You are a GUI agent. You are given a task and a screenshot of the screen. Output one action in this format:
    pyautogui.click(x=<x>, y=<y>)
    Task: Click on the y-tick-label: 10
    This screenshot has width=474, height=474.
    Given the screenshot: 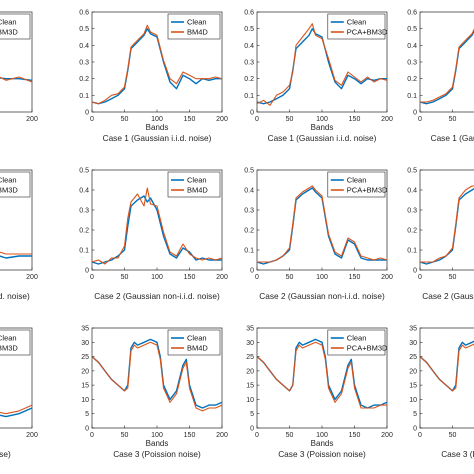 What is the action you would take?
    pyautogui.click(x=85, y=400)
    